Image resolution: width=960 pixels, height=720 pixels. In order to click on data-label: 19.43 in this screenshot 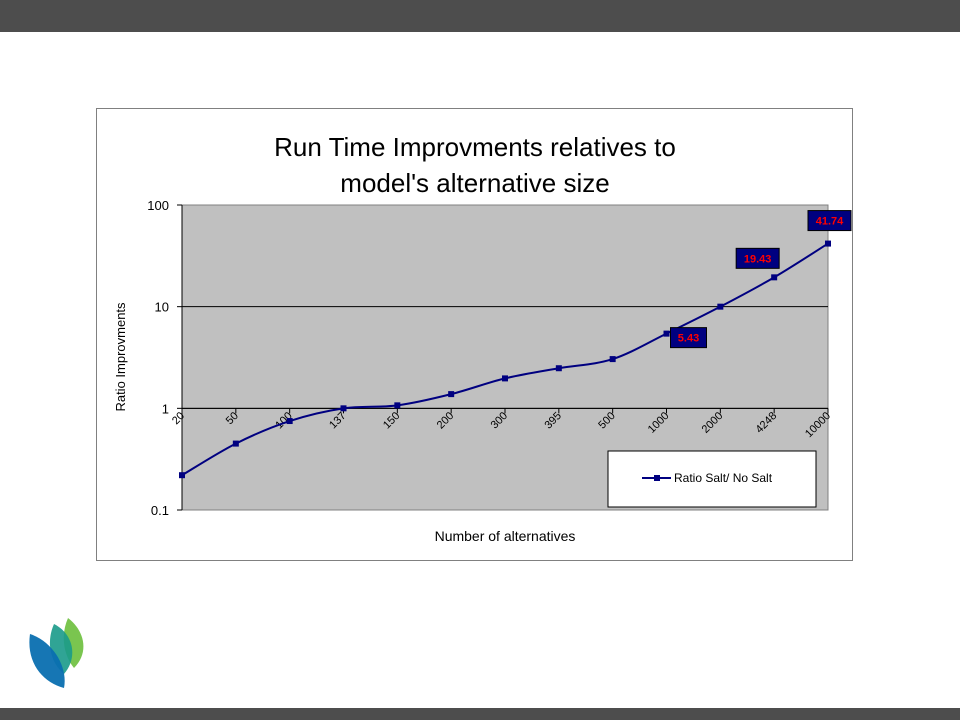, I will do `click(758, 259)`.